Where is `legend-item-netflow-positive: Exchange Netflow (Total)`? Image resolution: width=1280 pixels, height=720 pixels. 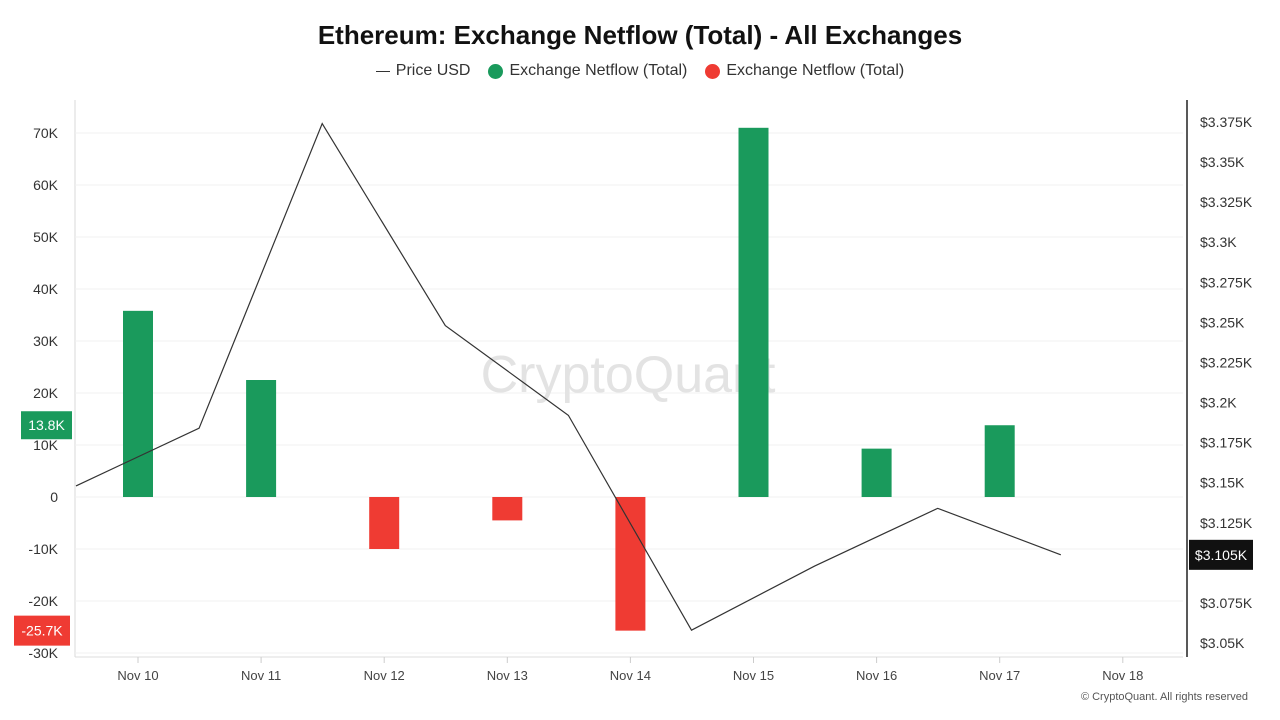 legend-item-netflow-positive: Exchange Netflow (Total) is located at coordinates (587, 71).